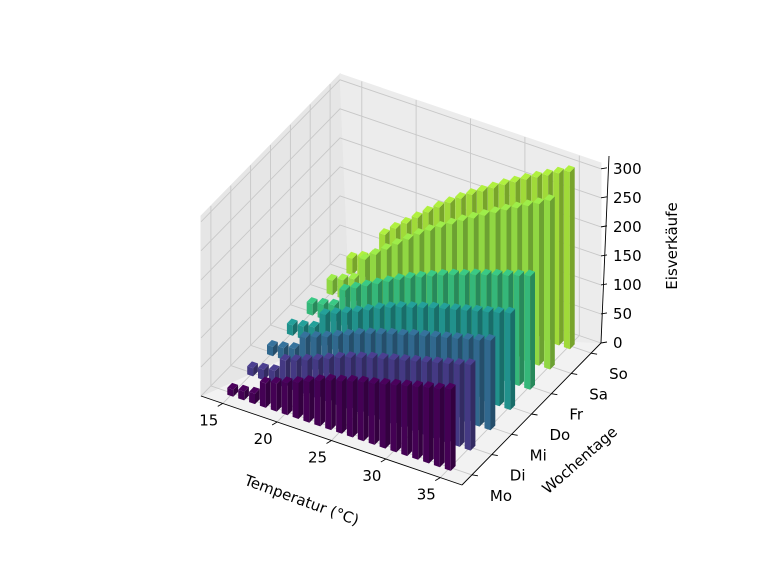 The image size is (783, 579). What do you see at coordinates (622, 314) in the screenshot?
I see `z-tick-label: 50` at bounding box center [622, 314].